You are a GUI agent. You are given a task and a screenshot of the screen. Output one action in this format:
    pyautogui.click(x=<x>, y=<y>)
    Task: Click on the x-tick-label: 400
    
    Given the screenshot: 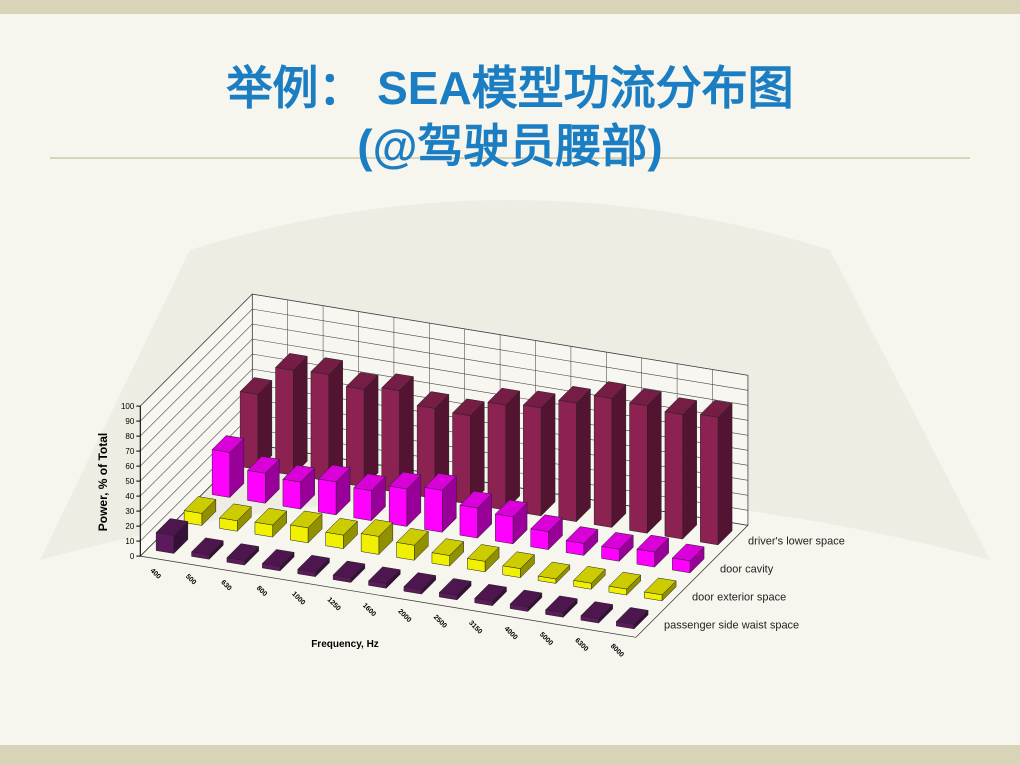 What is the action you would take?
    pyautogui.click(x=155, y=573)
    